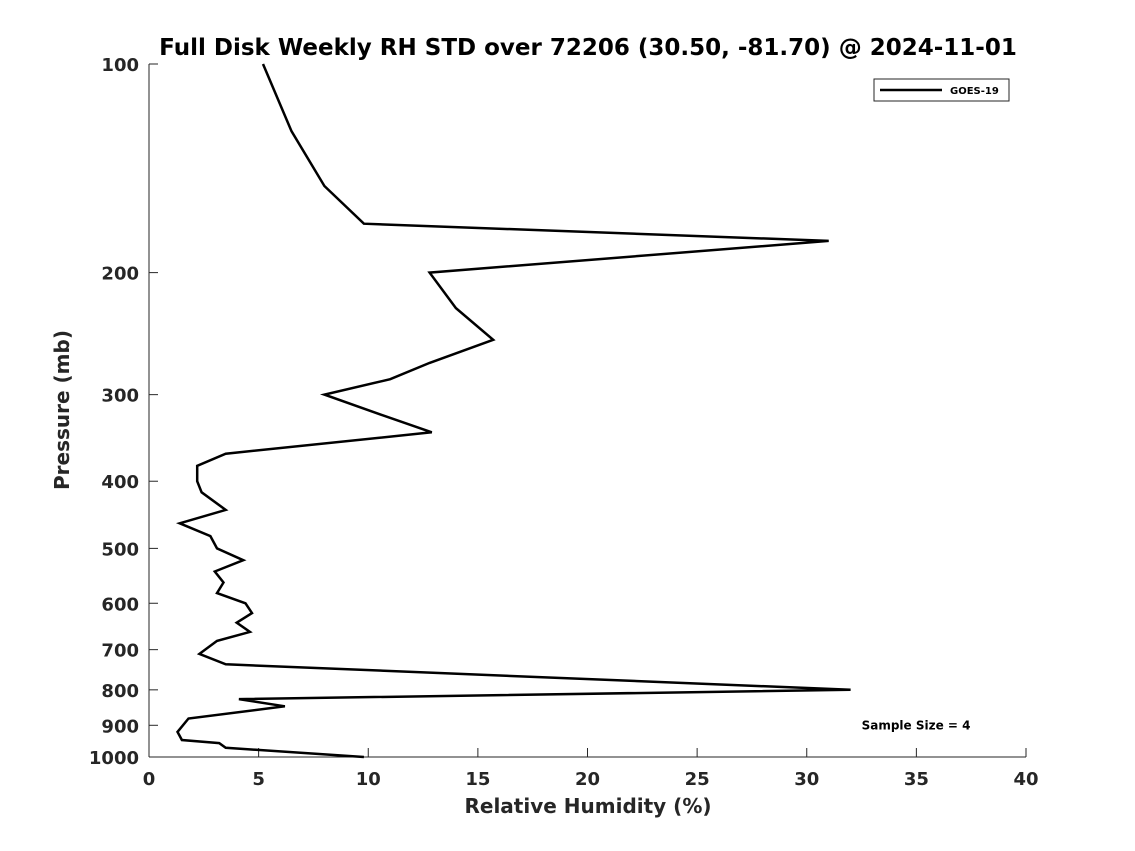 The image size is (1135, 851). What do you see at coordinates (120, 396) in the screenshot?
I see `y-tick-label: 300` at bounding box center [120, 396].